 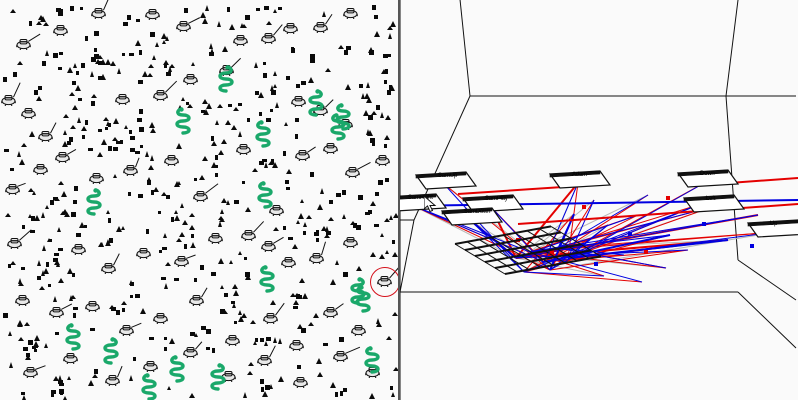 What do you see at coordinates (528, 250) in the screenshot?
I see `grid-lattice-node` at bounding box center [528, 250].